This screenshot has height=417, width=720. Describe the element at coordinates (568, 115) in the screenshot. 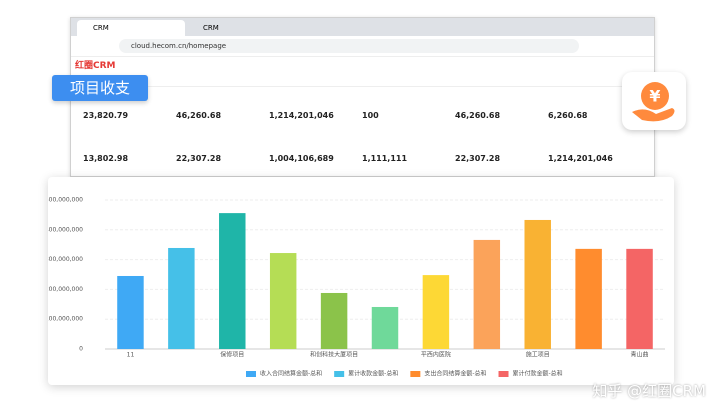

I see `stat-value: 6,260.68` at that location.